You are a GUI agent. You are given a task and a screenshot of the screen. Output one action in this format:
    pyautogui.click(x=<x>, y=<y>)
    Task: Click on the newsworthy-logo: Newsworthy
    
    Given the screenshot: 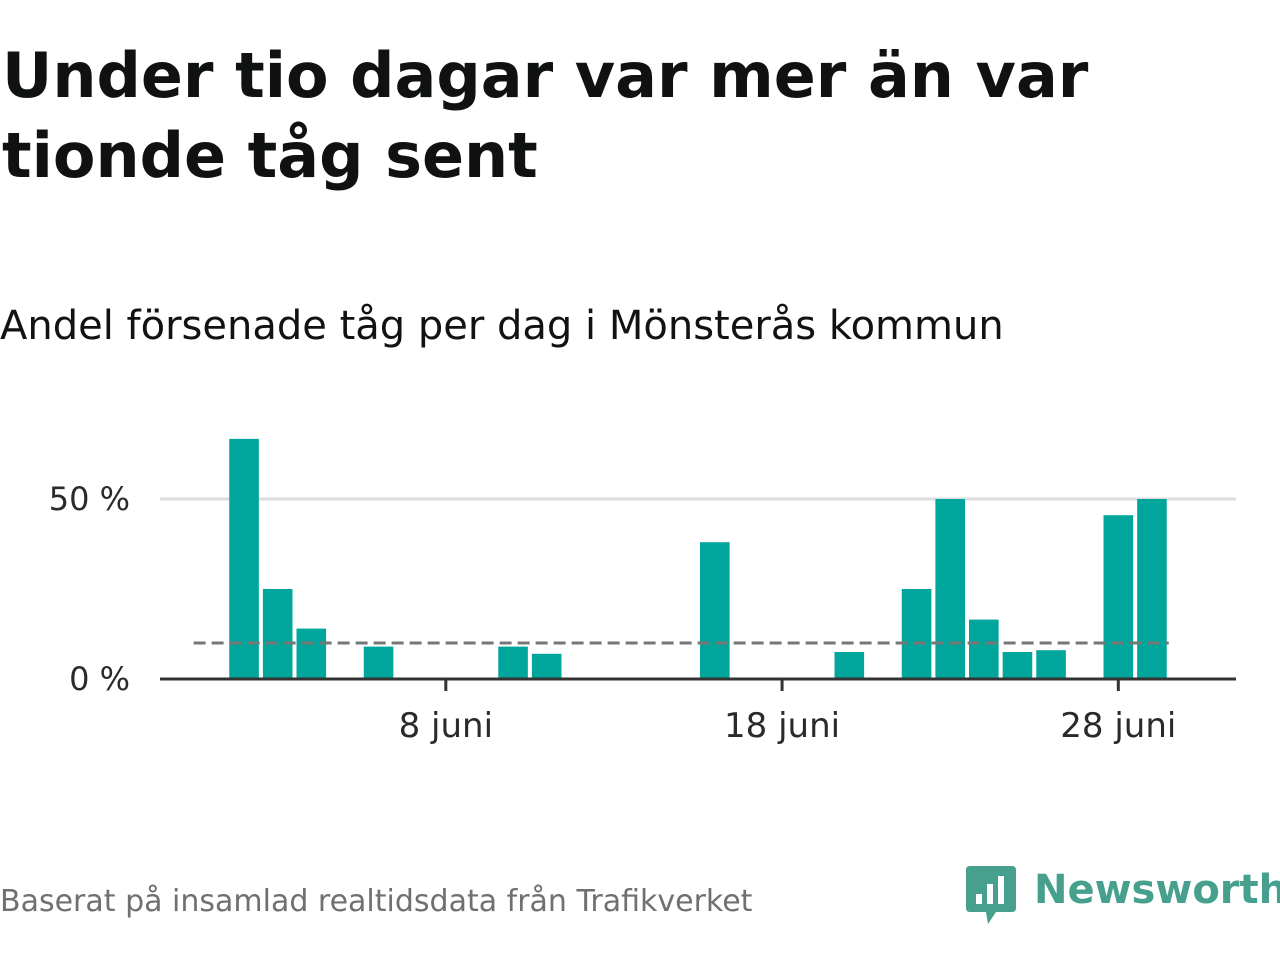 What is the action you would take?
    pyautogui.click(x=1122, y=896)
    